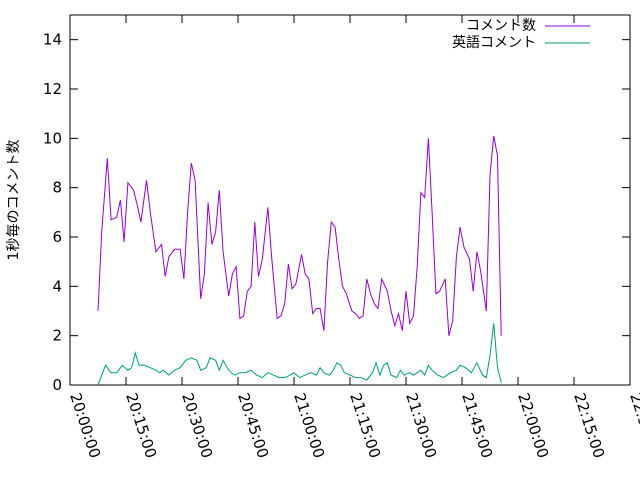 Image resolution: width=640 pixels, height=480 pixels. Describe the element at coordinates (85, 426) in the screenshot. I see `x-tick-label: 20:00:00` at that location.